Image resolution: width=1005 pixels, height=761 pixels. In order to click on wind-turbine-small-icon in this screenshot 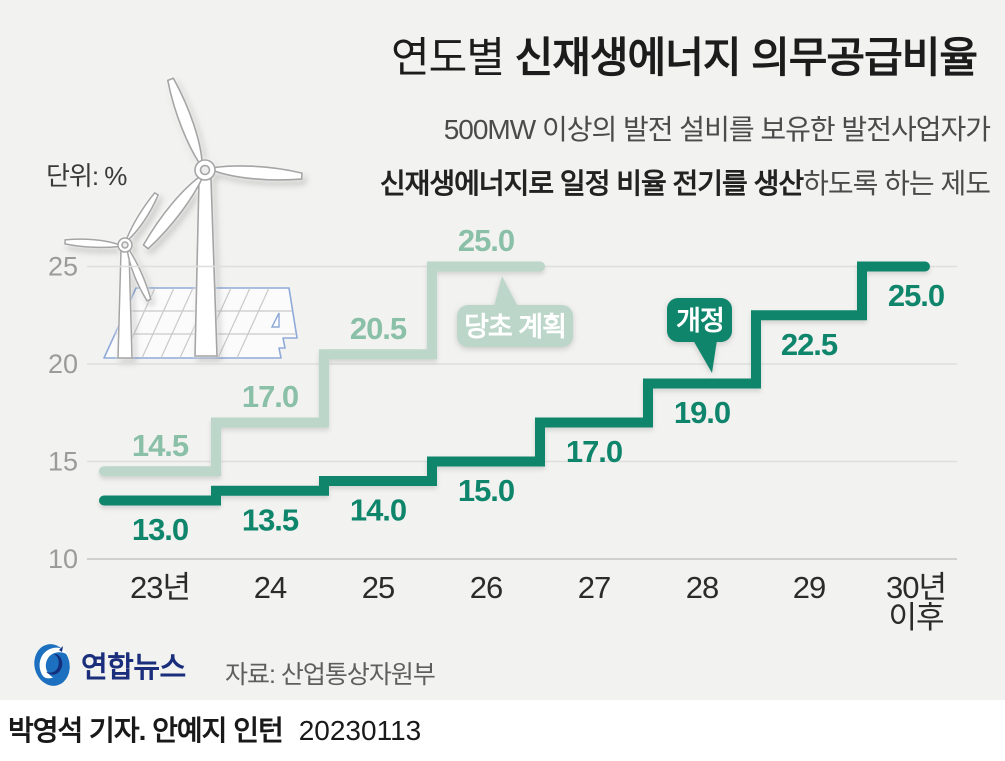, I will do `click(112, 275)`.